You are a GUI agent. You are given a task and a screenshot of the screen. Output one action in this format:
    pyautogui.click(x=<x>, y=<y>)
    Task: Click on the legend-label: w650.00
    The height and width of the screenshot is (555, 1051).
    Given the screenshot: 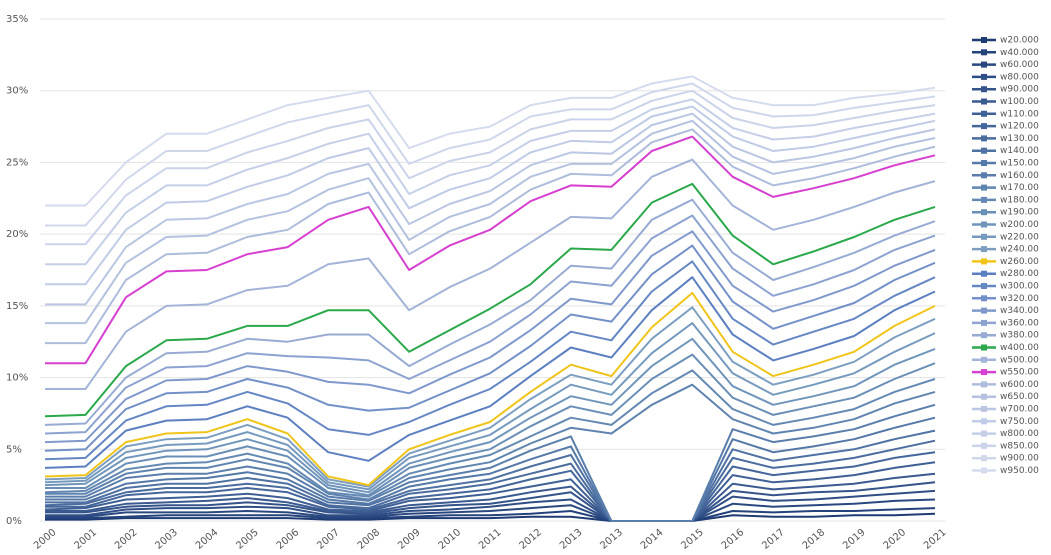 What is the action you would take?
    pyautogui.click(x=1019, y=397)
    